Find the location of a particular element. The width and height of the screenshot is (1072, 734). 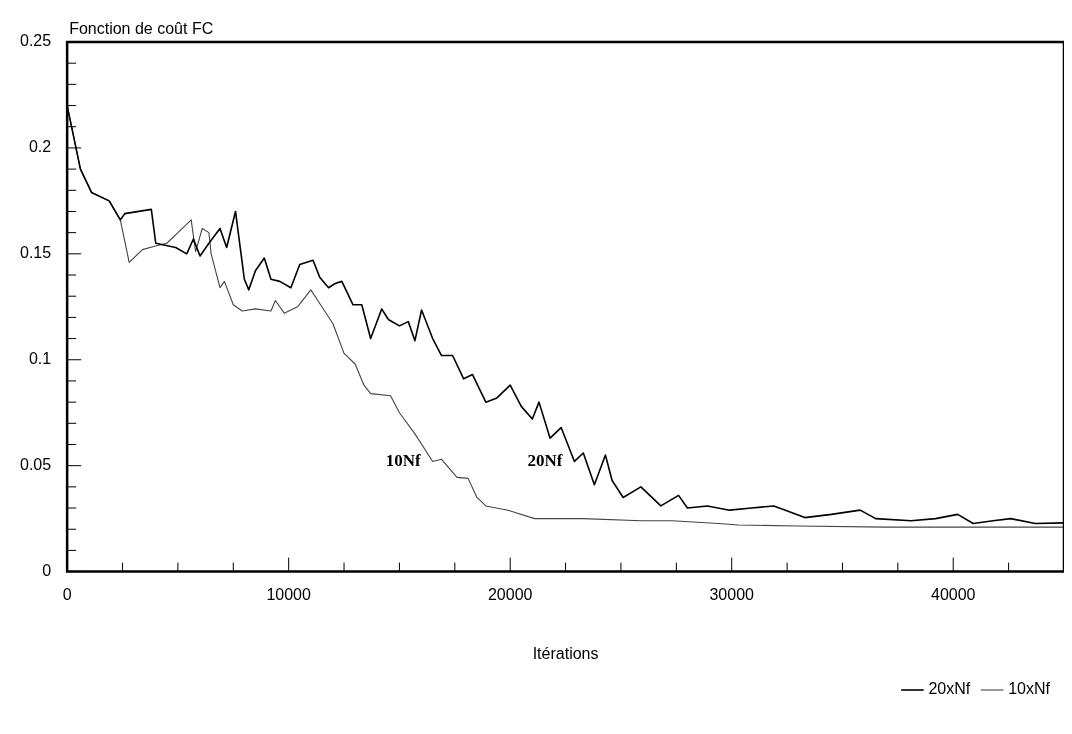

y-tick-label: 0.25 is located at coordinates (36, 41).